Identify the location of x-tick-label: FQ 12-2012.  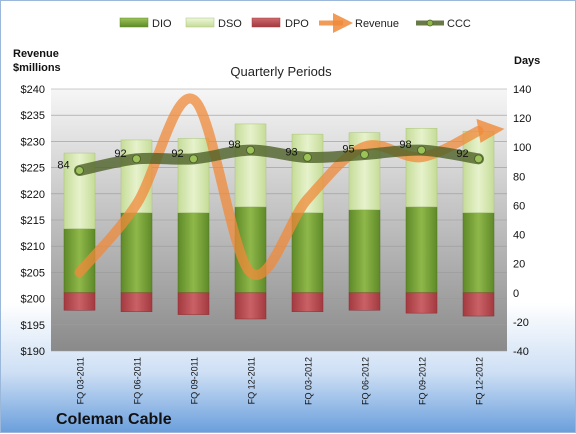
(480, 381).